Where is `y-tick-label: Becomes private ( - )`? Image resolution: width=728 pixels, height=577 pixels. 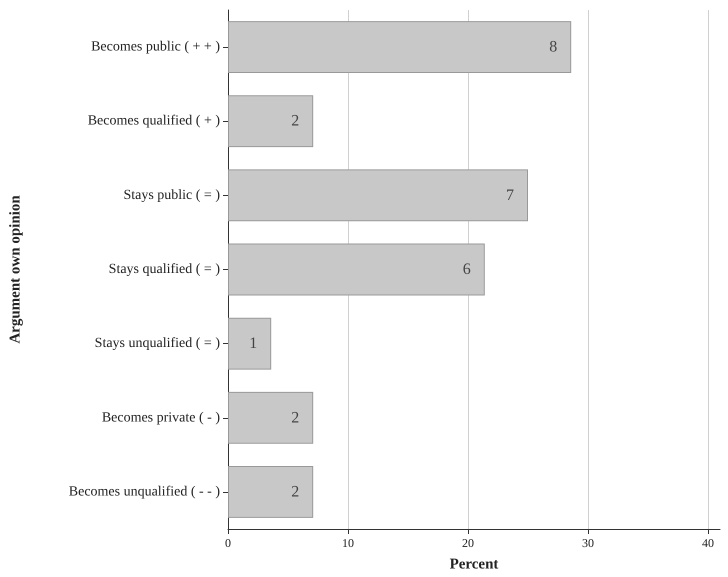 y-tick-label: Becomes private ( - ) is located at coordinates (161, 418).